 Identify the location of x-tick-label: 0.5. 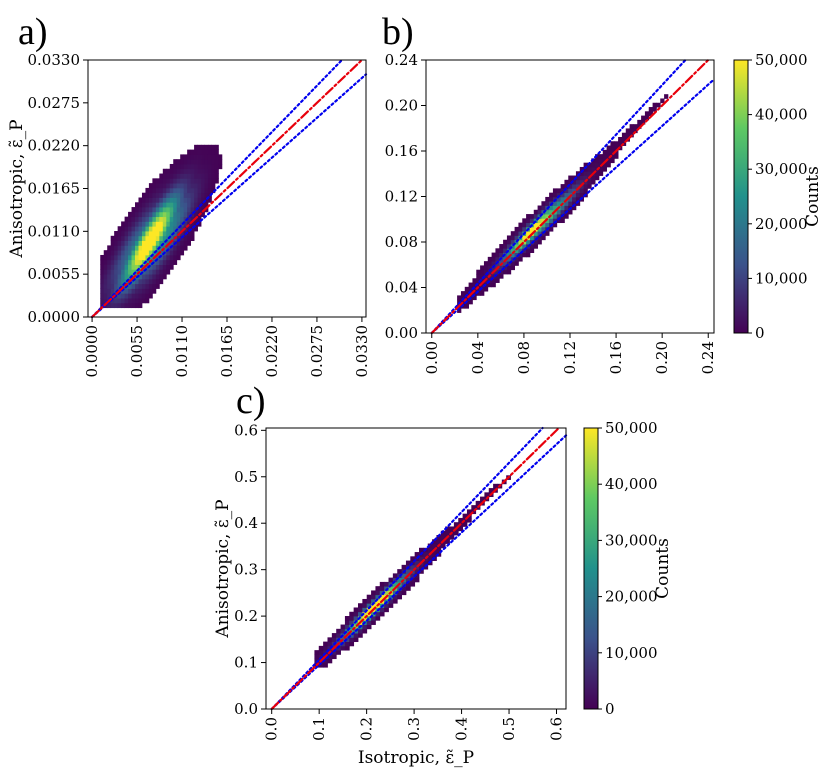
(509, 729).